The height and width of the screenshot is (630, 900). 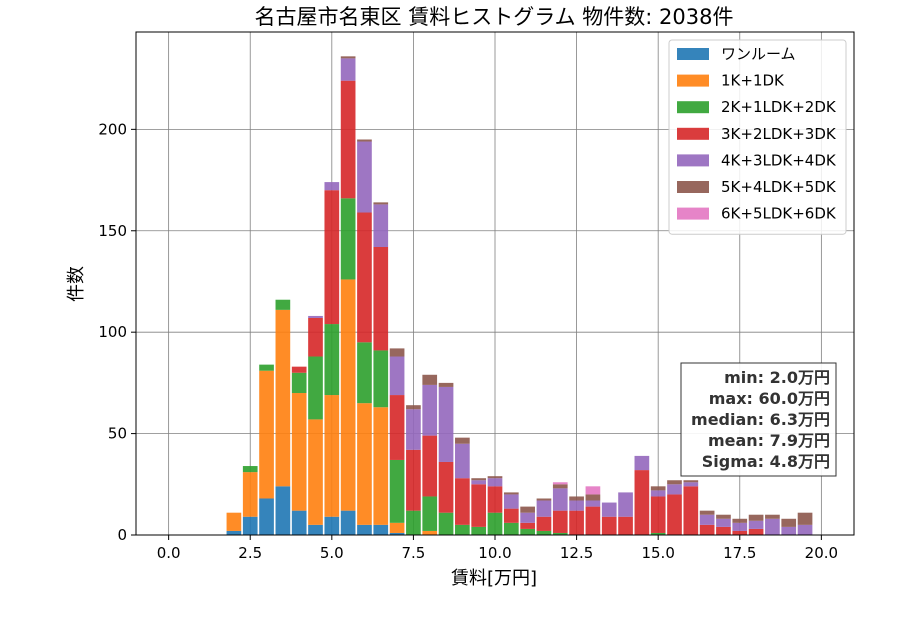 I want to click on legend-entry: ワンルーム, so click(x=758, y=54).